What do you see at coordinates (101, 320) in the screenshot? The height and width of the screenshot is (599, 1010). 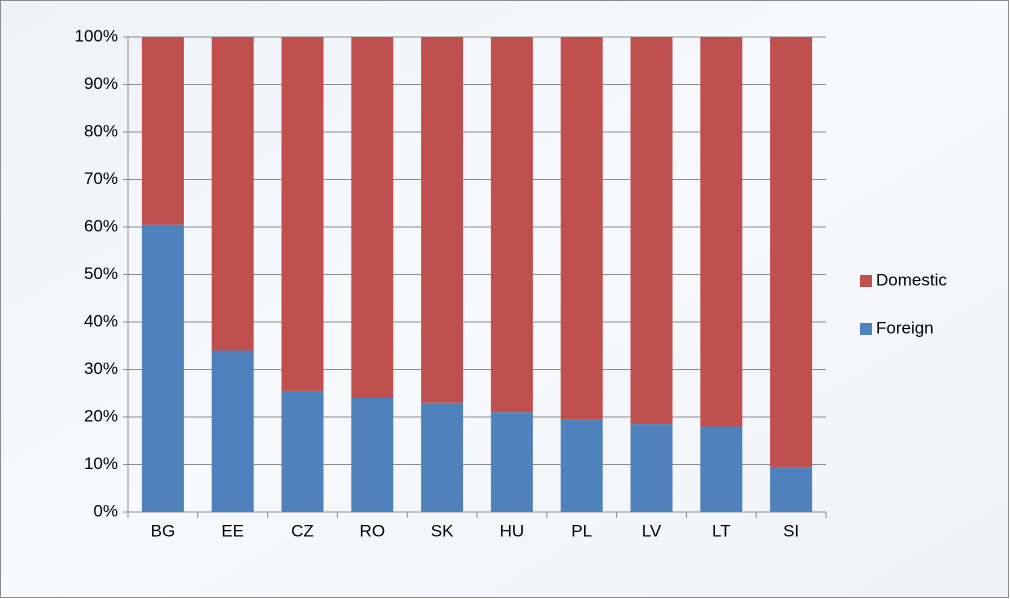 I see `y-tick-label: 40%` at bounding box center [101, 320].